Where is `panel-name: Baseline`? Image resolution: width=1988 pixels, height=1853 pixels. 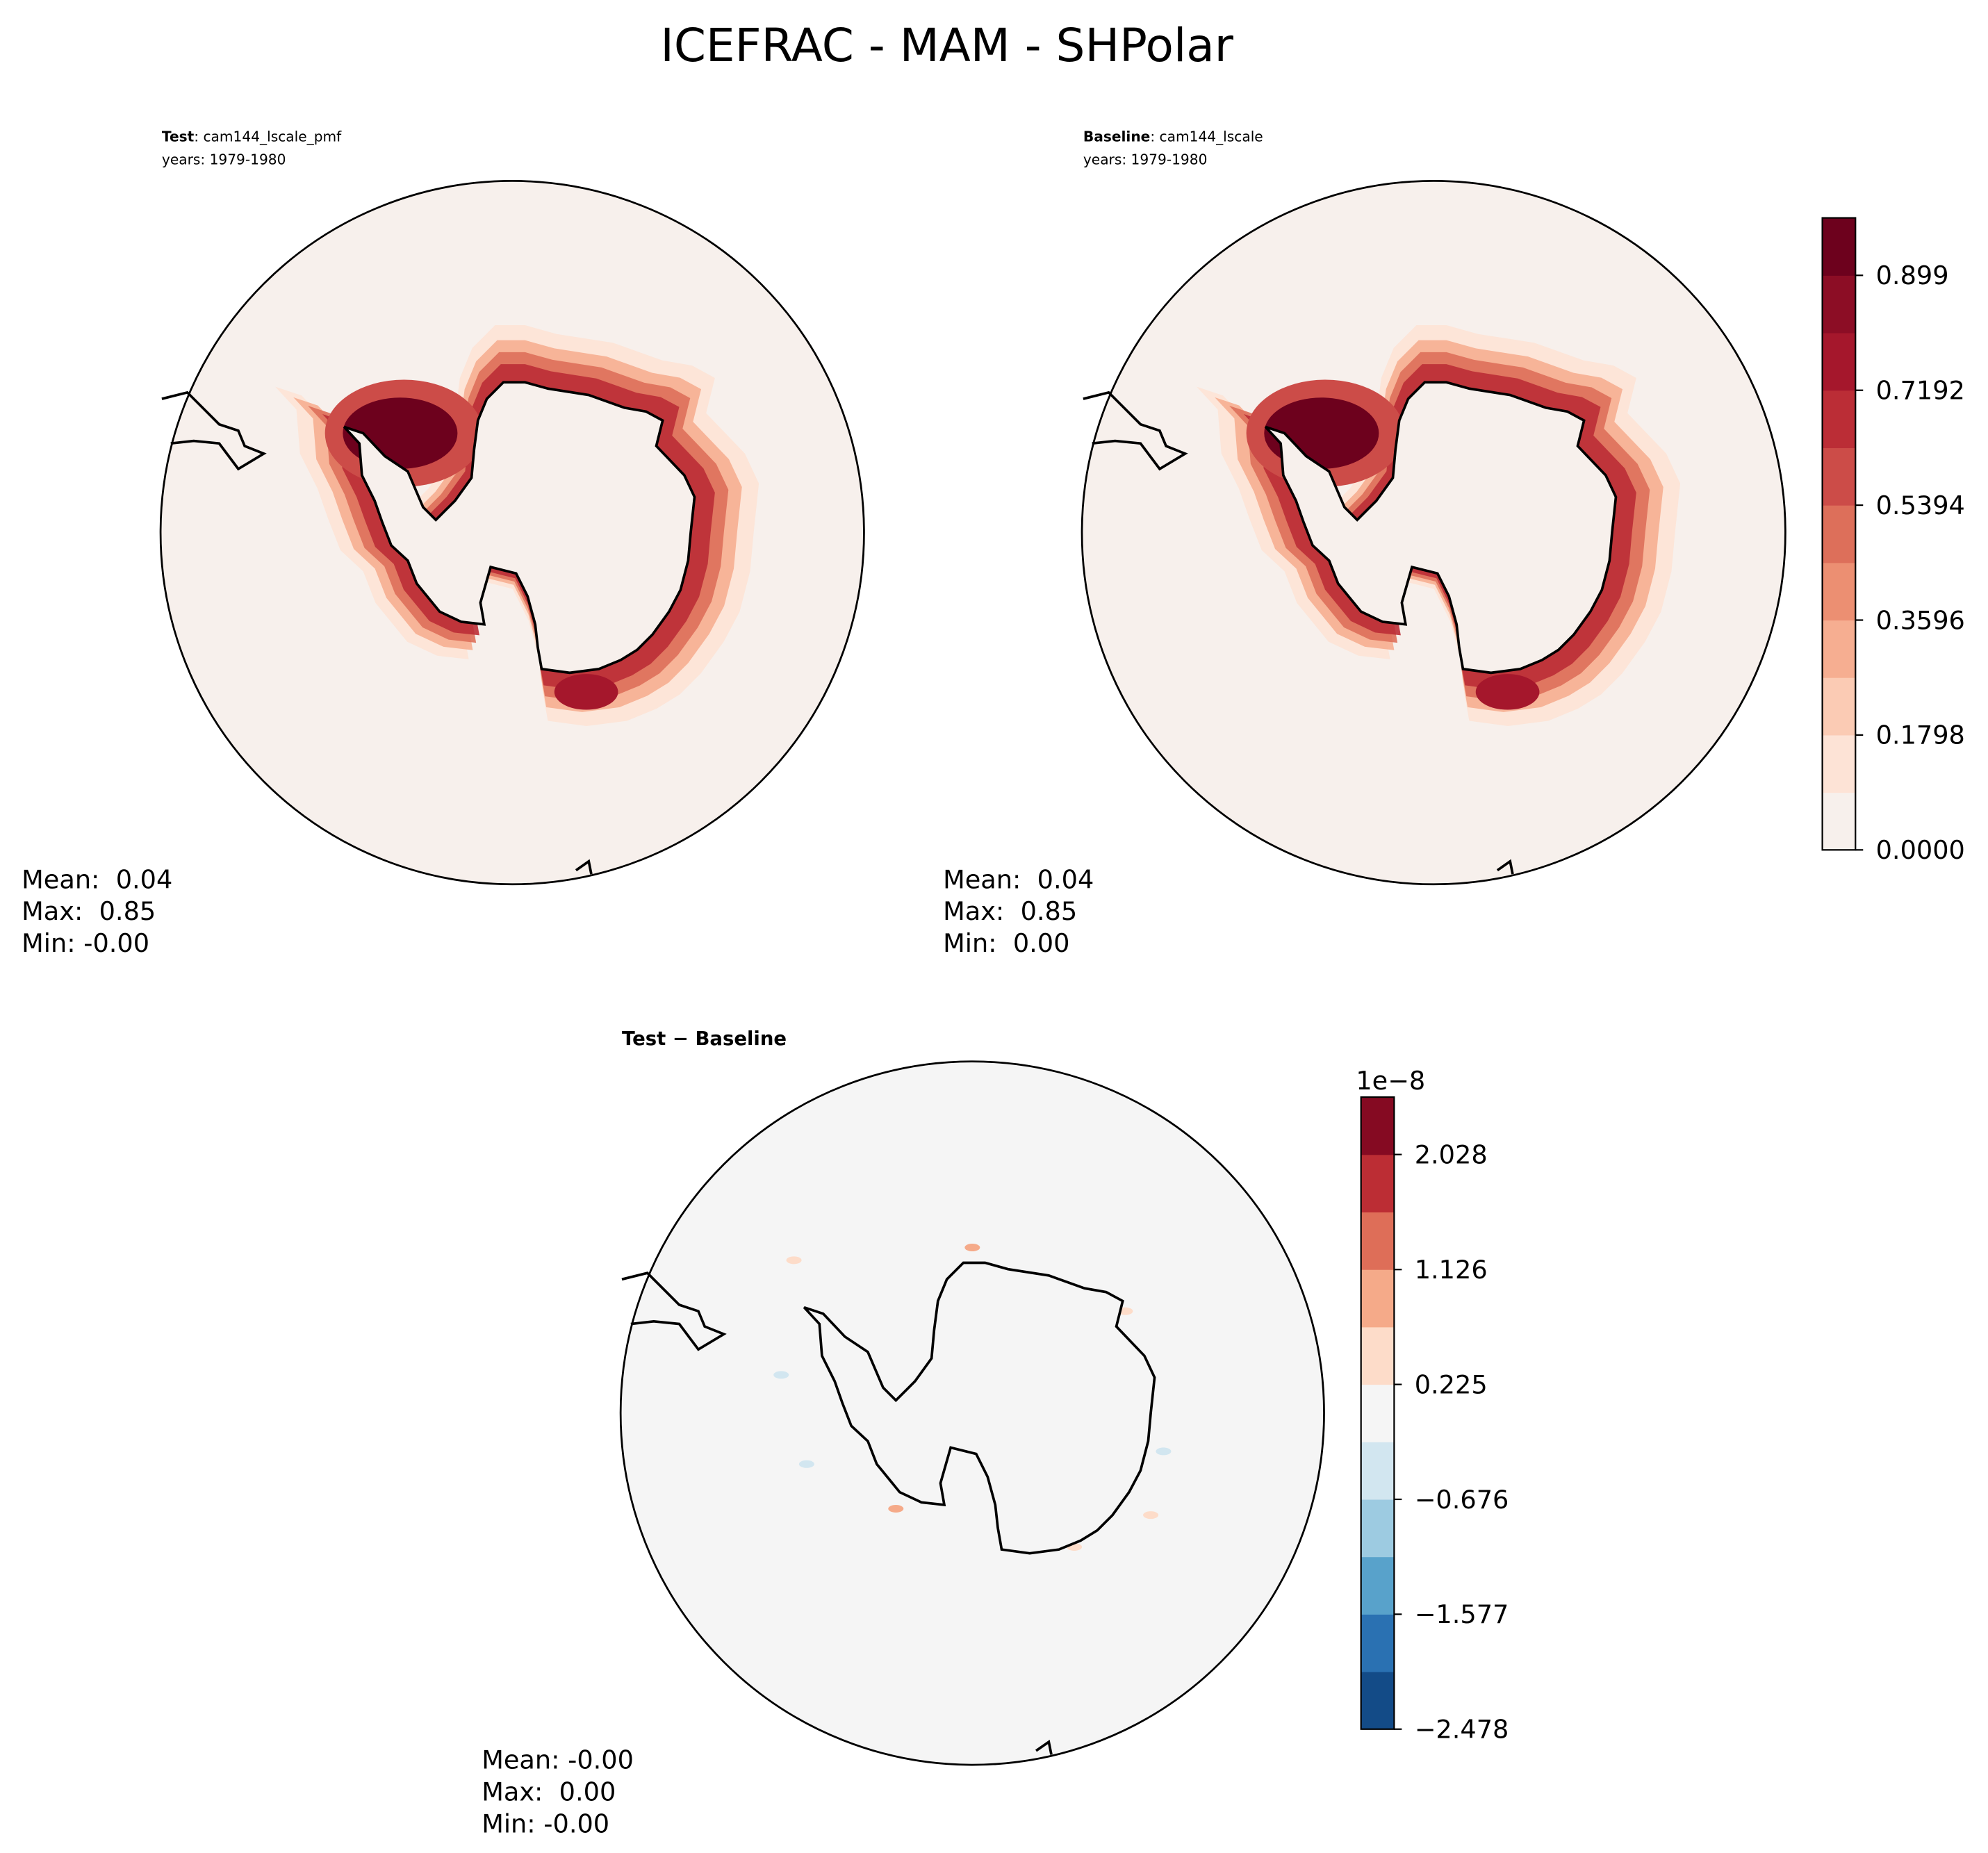 panel-name: Baseline is located at coordinates (1116, 137).